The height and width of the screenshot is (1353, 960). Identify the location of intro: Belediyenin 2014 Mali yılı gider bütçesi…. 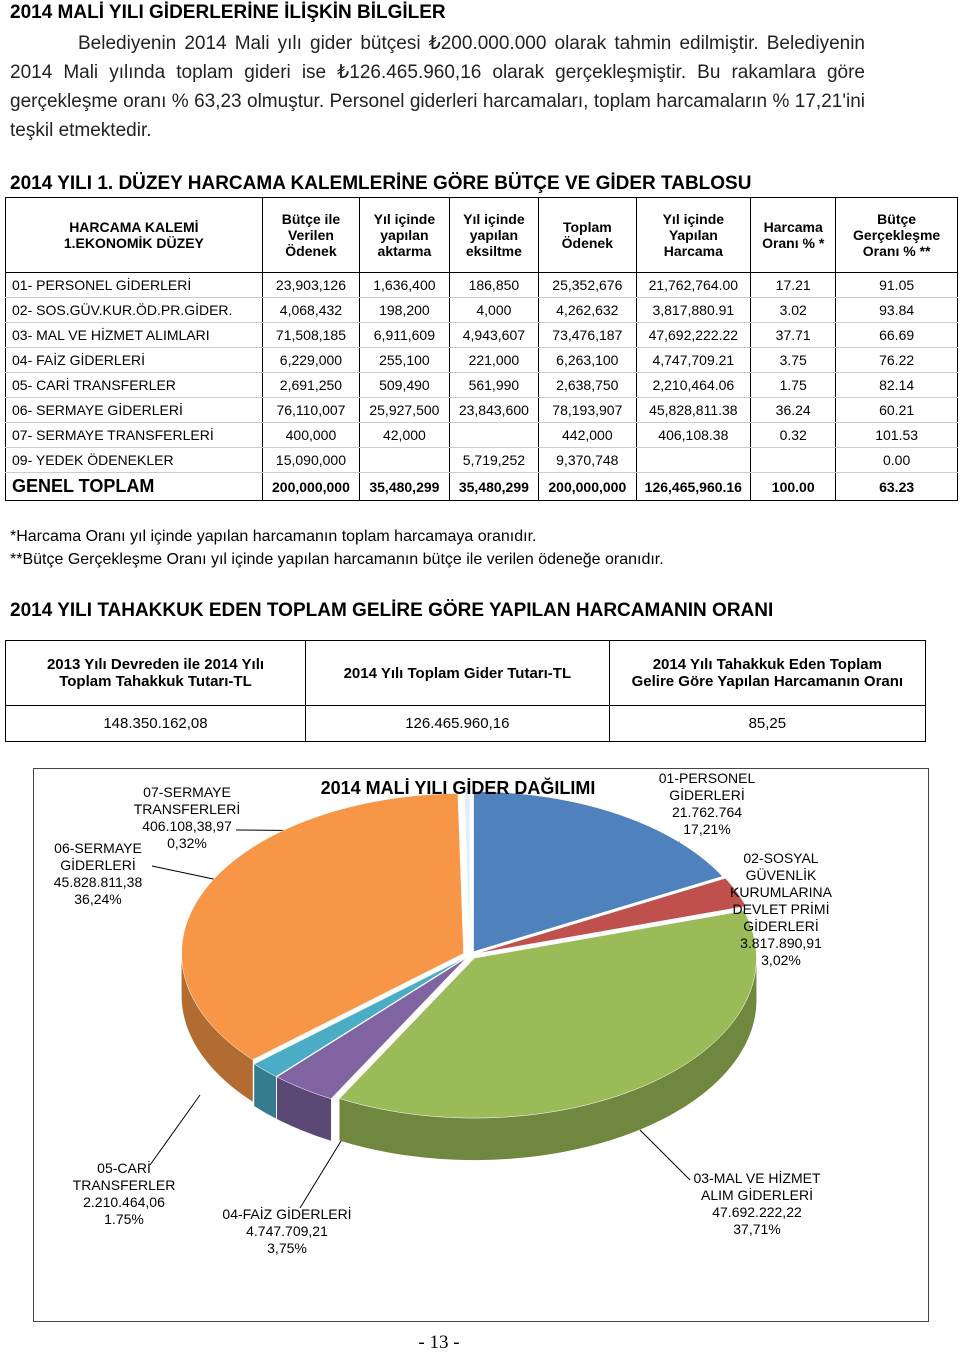
(437, 87).